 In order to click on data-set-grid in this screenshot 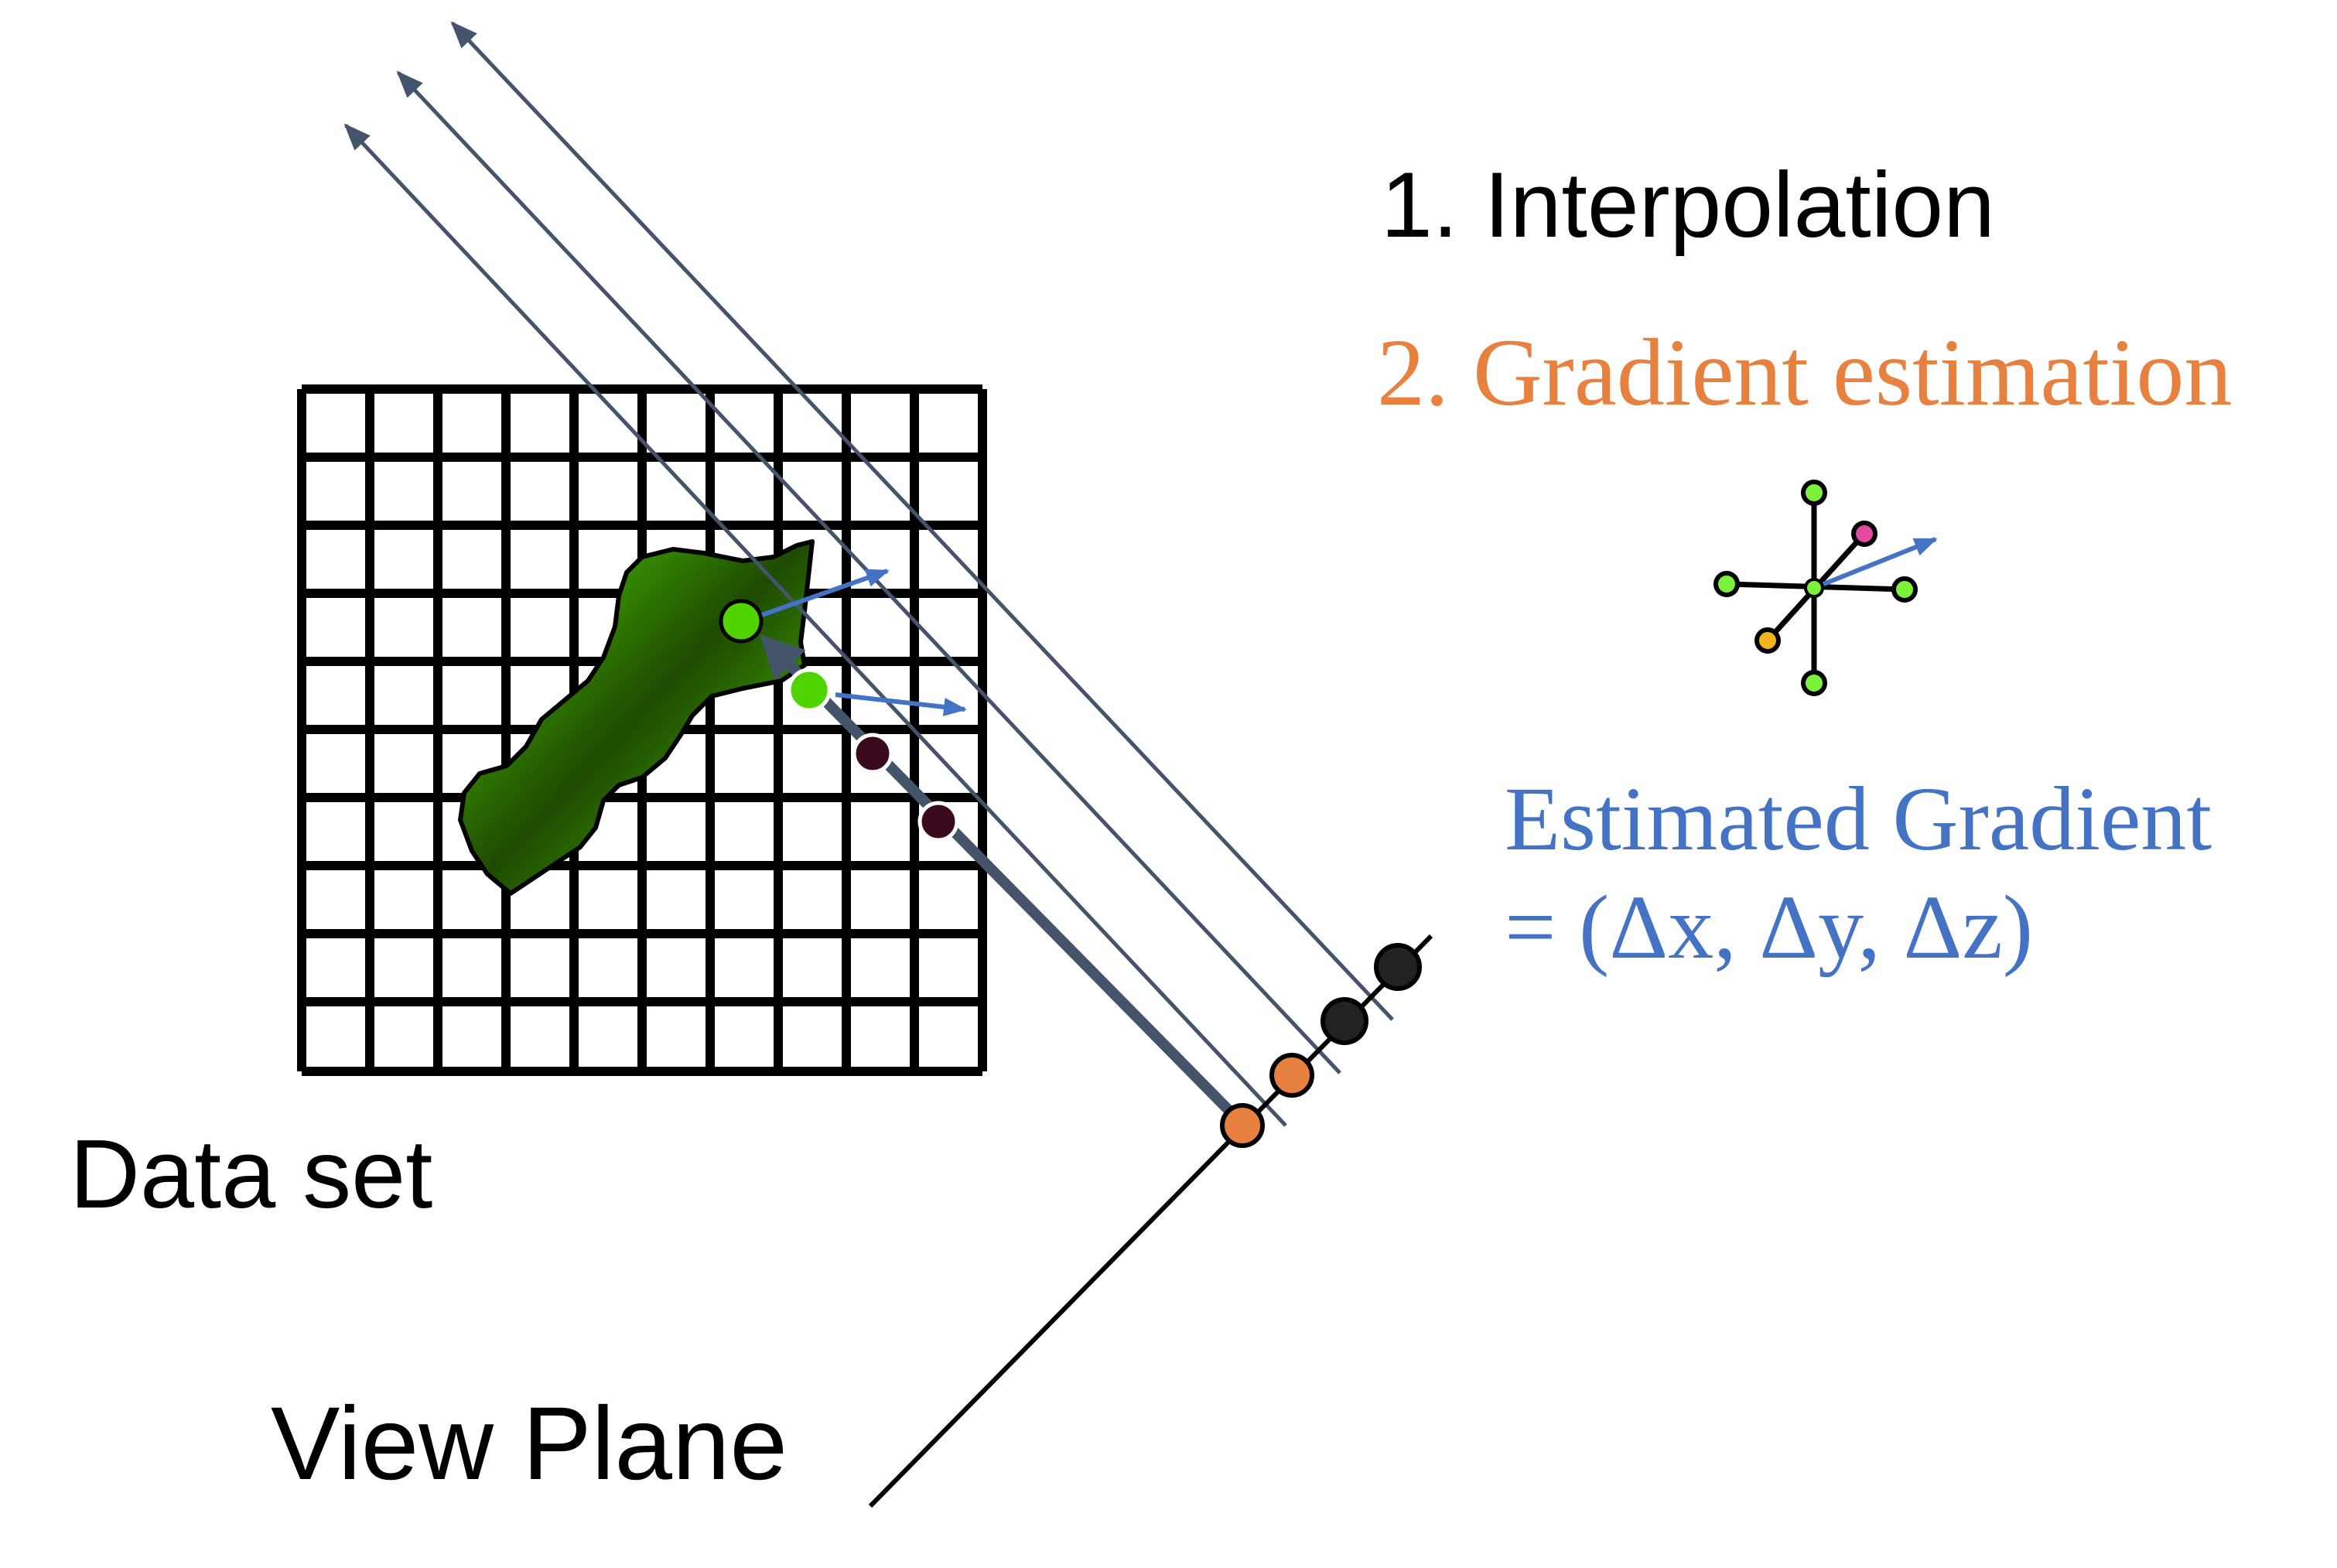, I will do `click(642, 730)`.